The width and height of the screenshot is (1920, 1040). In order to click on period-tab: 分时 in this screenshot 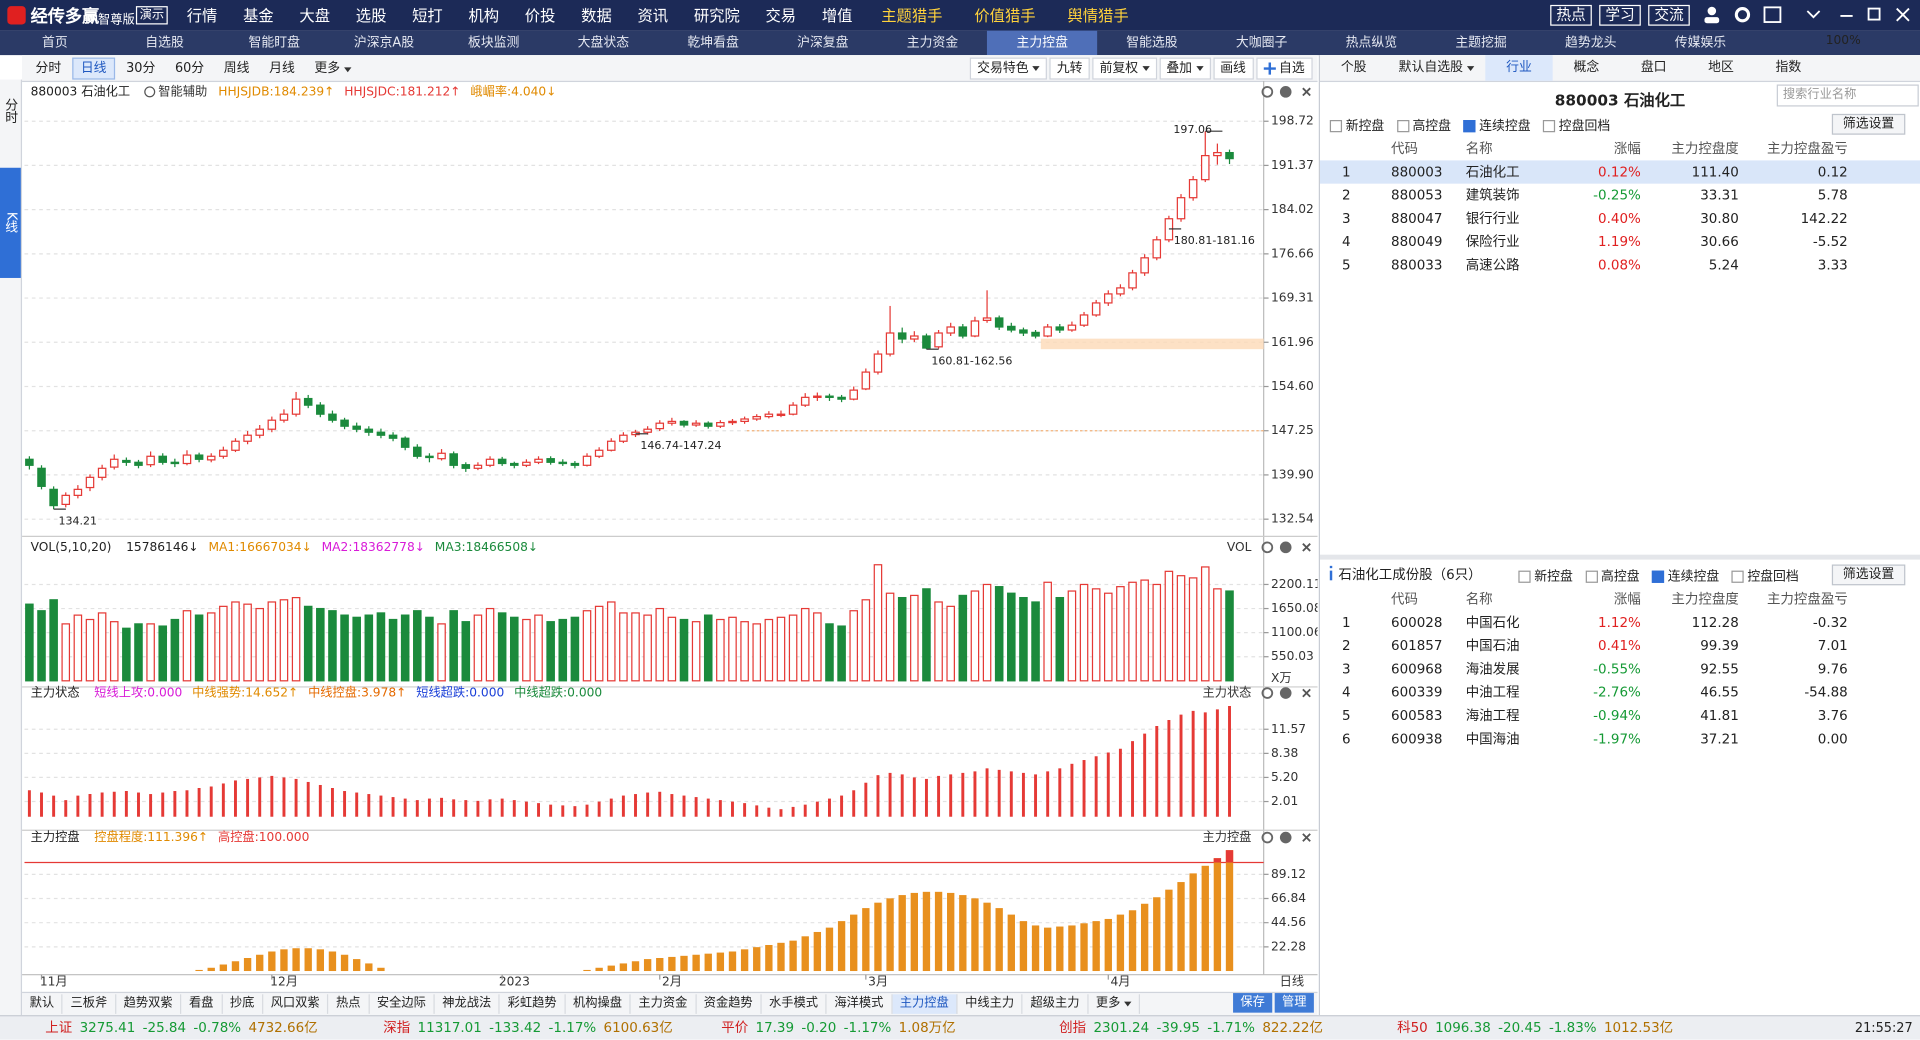, I will do `click(48, 68)`.